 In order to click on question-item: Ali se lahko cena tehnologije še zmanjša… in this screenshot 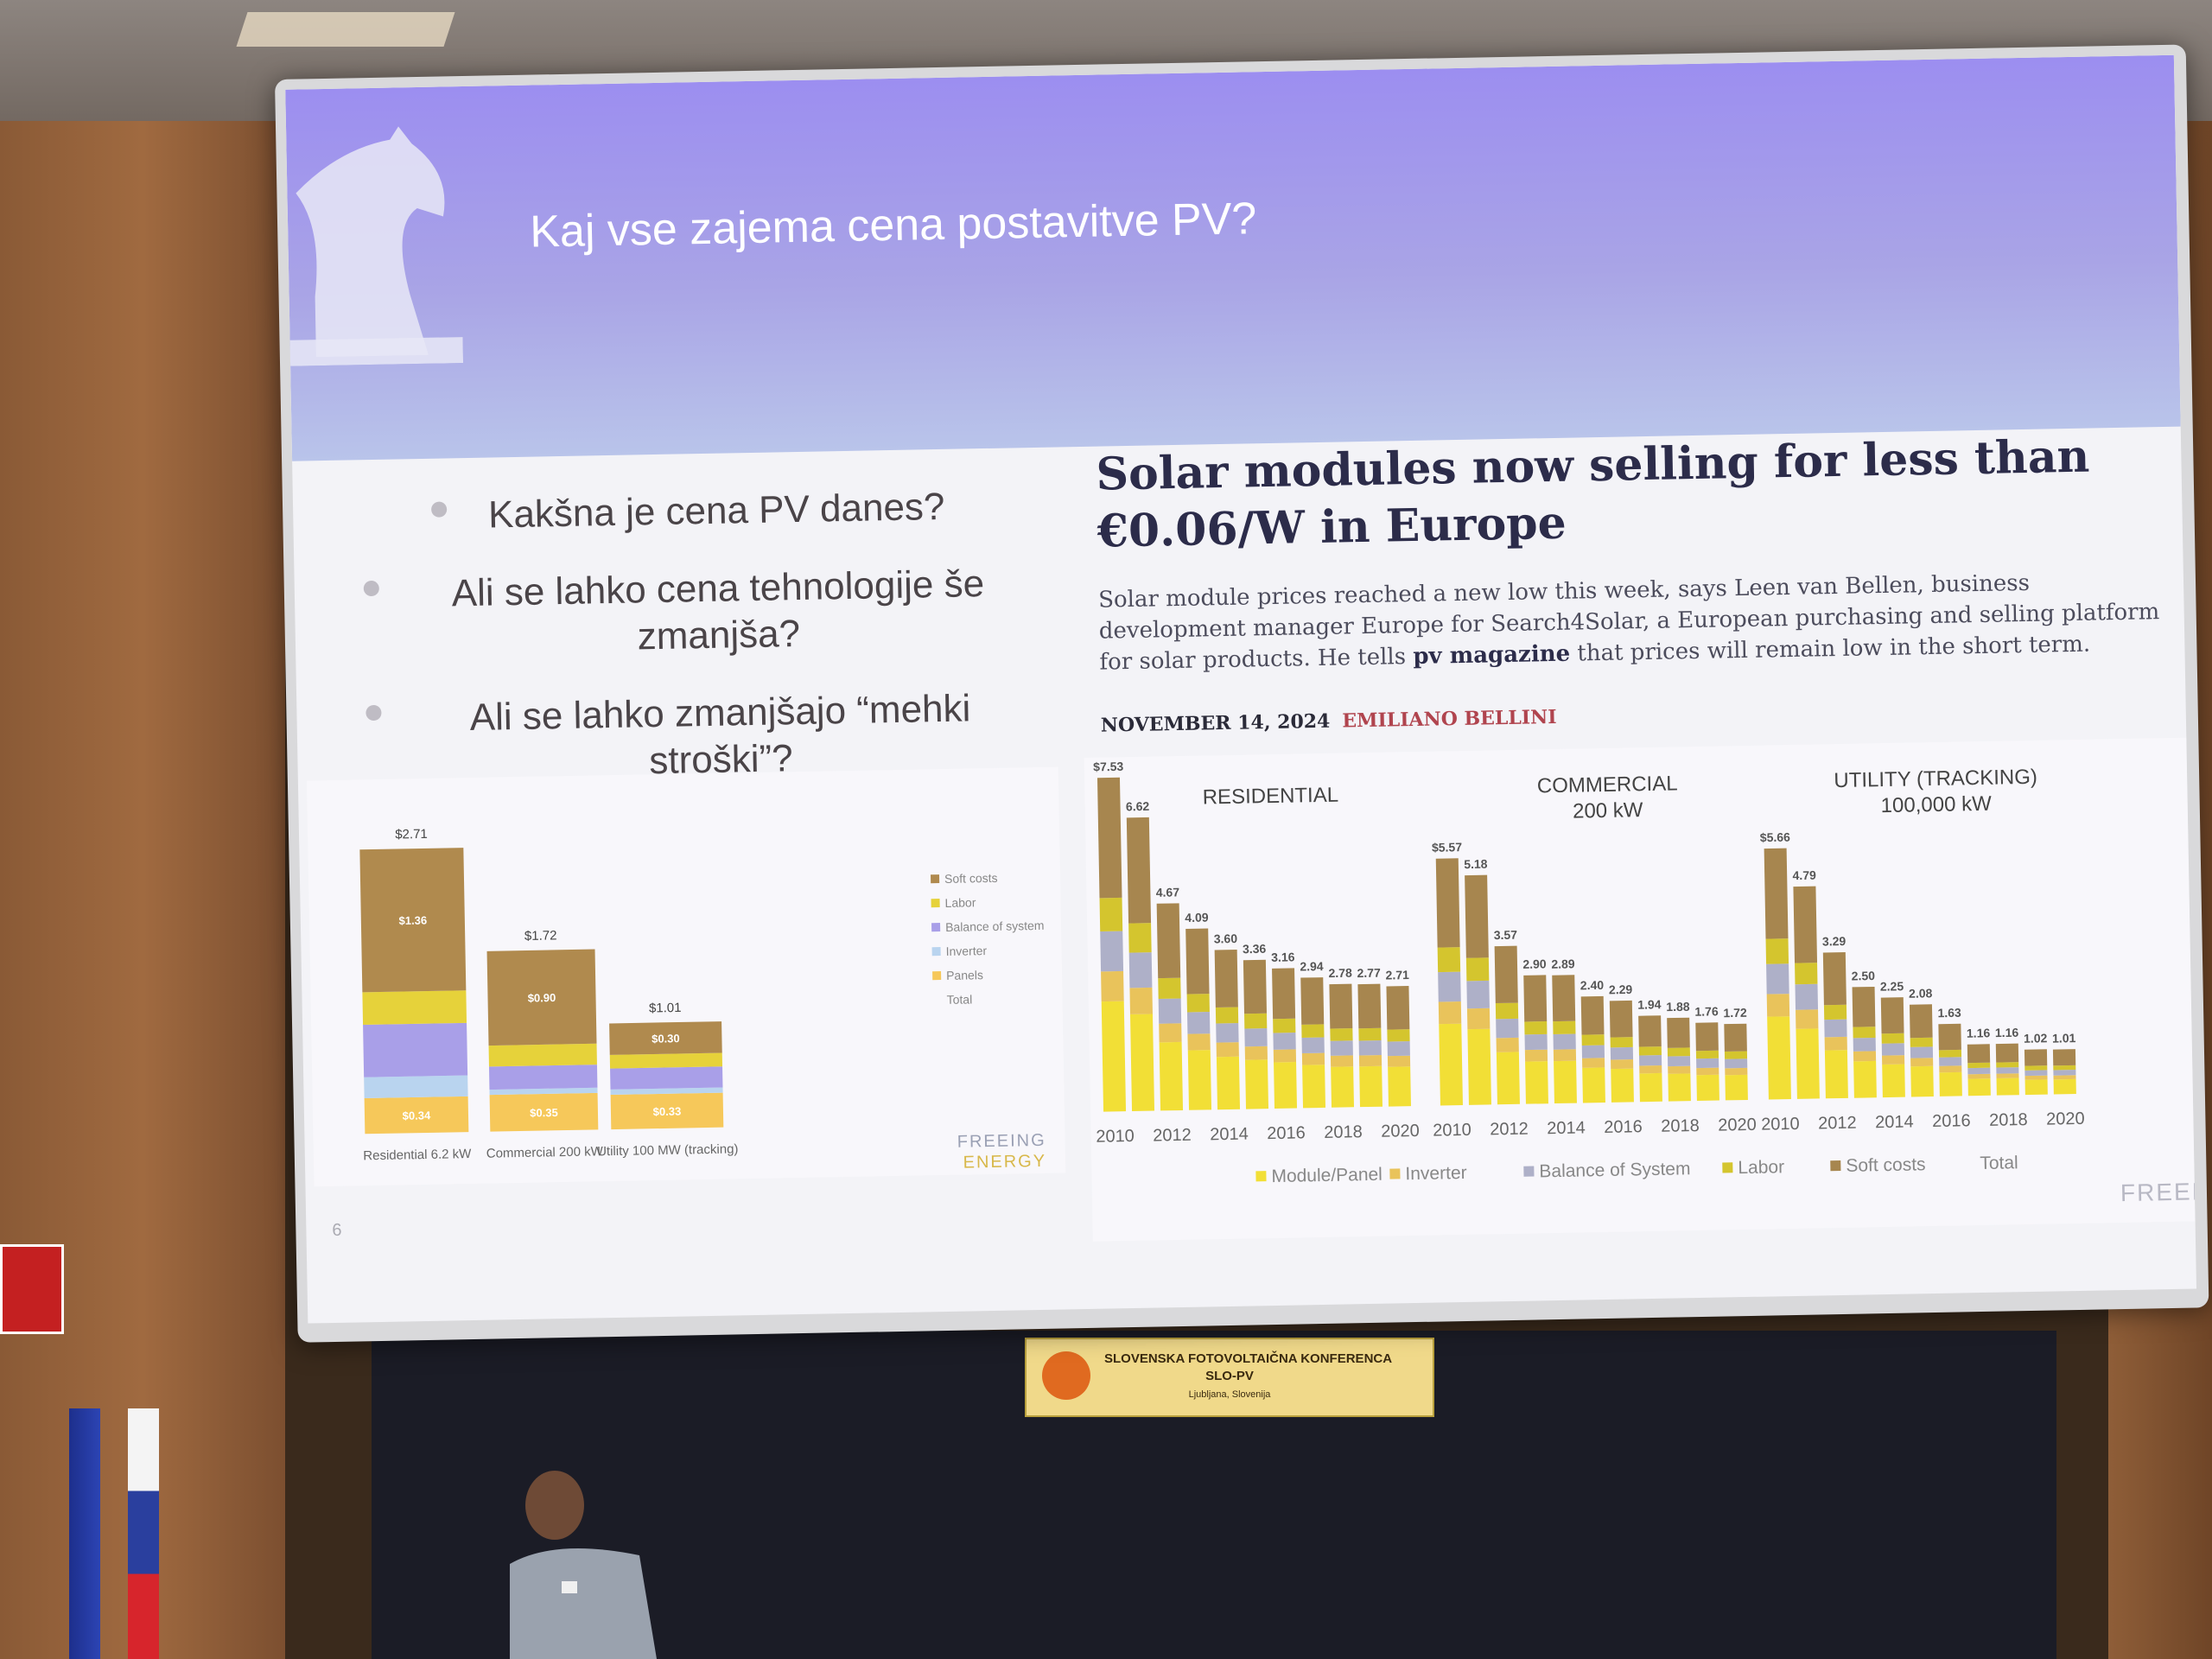, I will do `click(718, 612)`.